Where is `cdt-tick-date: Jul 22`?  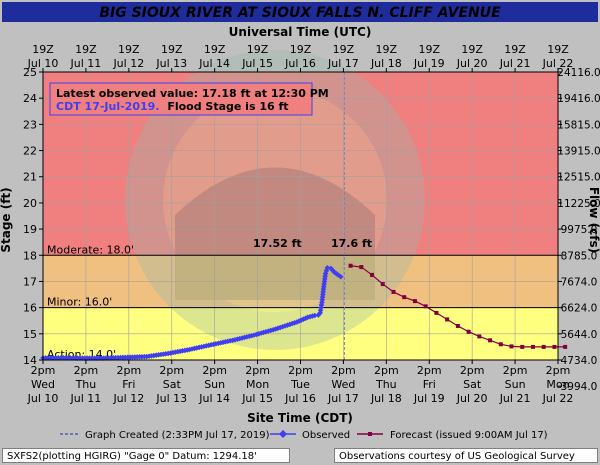
cdt-tick-date: Jul 22 is located at coordinates (558, 398).